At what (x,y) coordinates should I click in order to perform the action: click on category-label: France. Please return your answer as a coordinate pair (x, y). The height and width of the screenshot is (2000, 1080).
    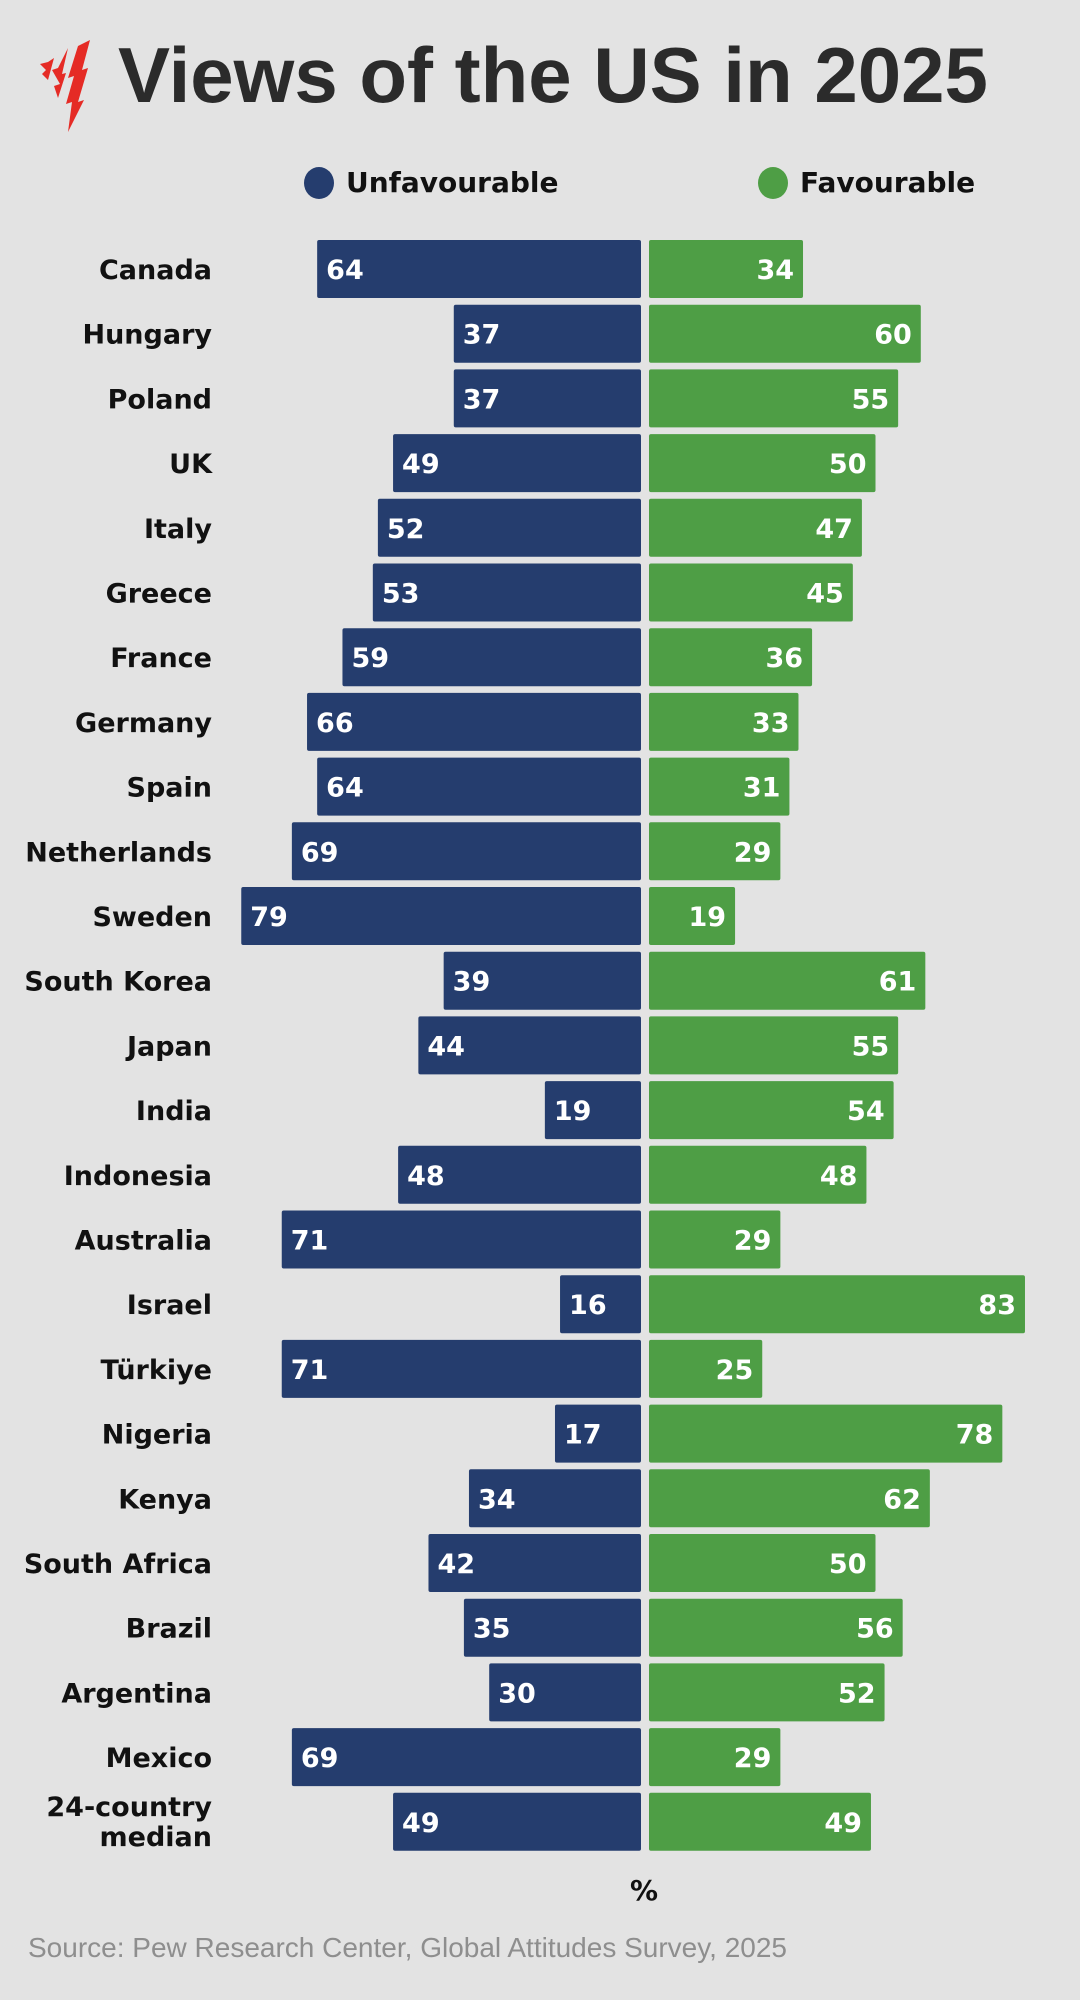
    Looking at the image, I should click on (161, 658).